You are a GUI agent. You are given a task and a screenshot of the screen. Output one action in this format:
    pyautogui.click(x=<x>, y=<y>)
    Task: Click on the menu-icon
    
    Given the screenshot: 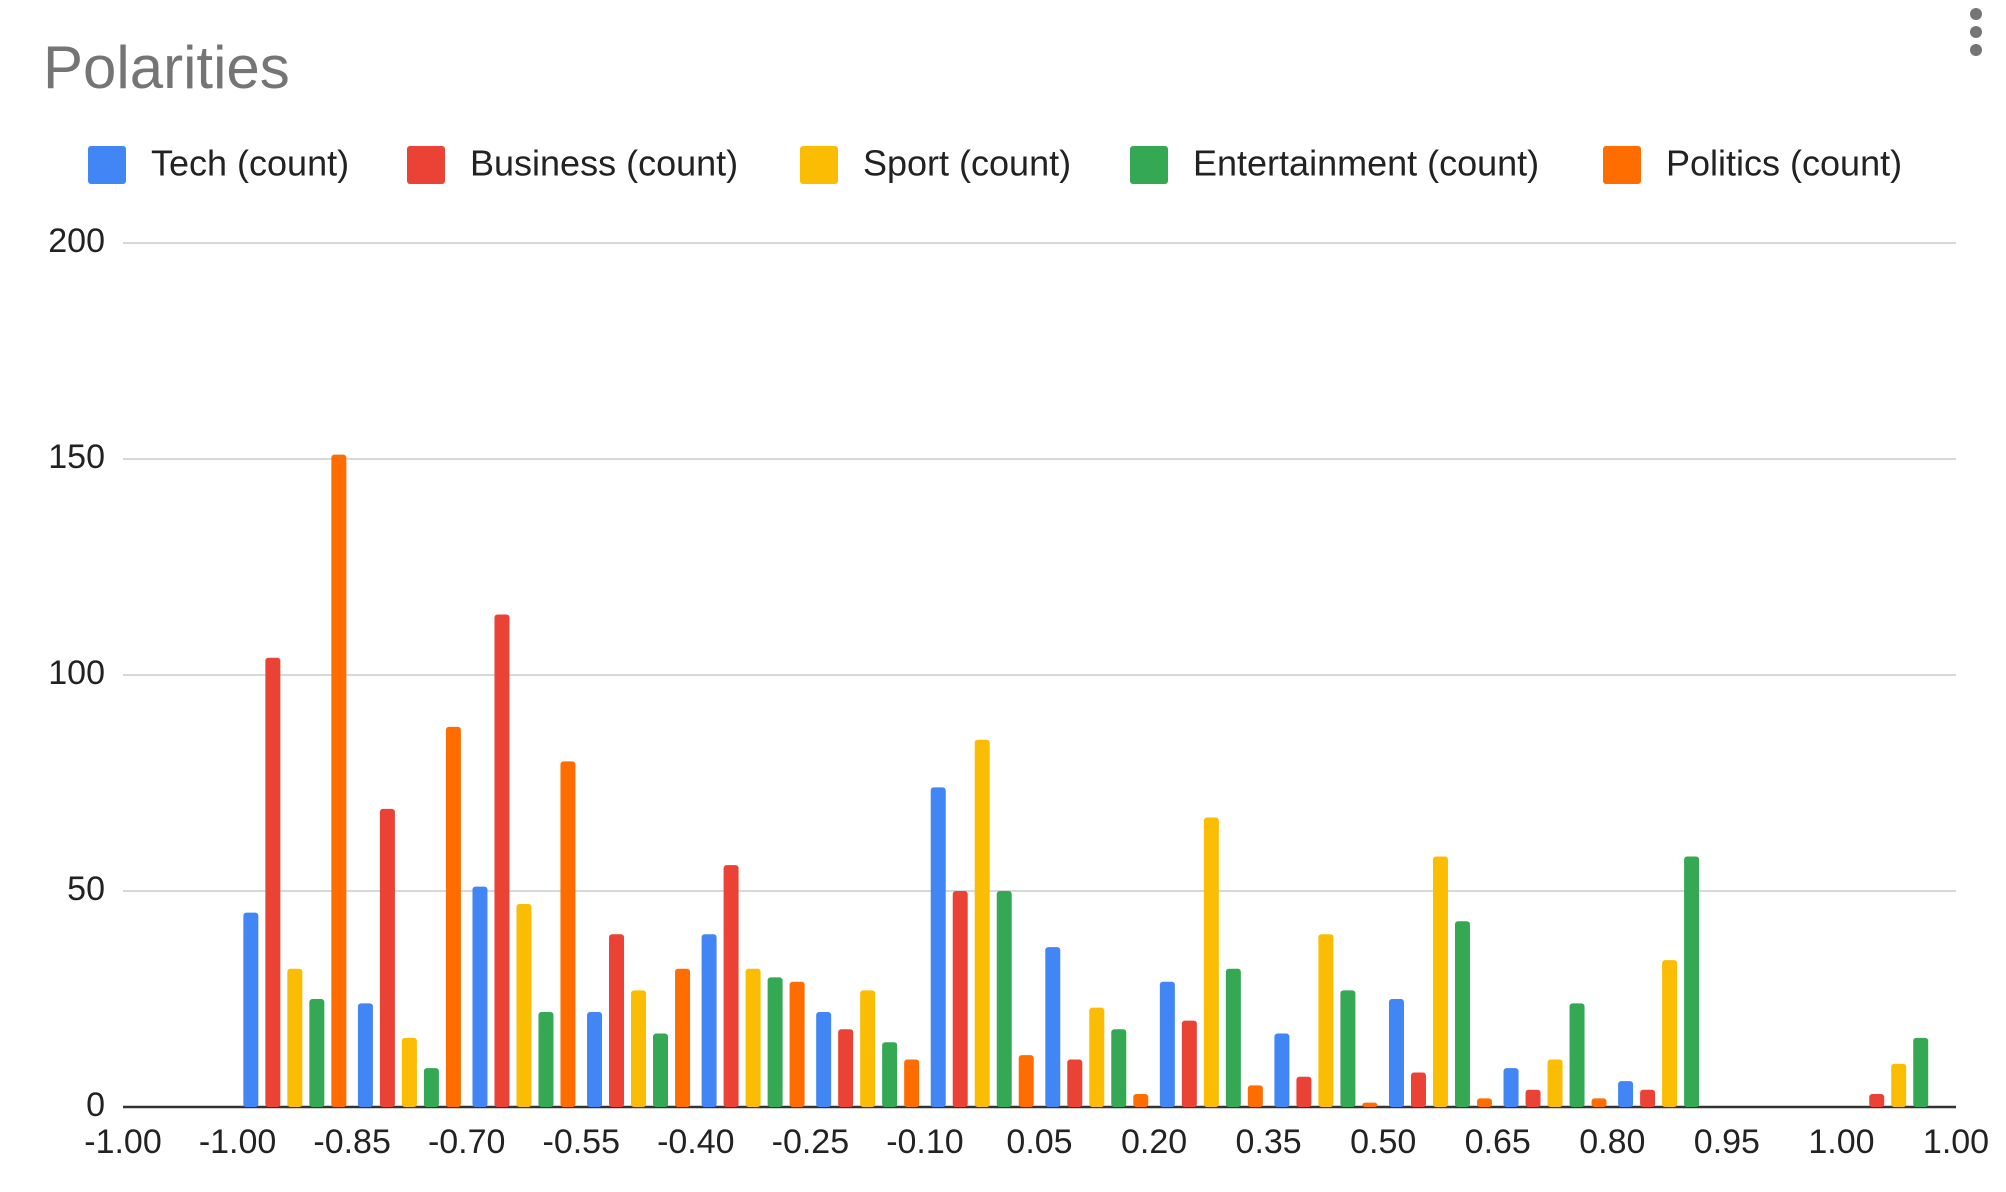 What is the action you would take?
    pyautogui.click(x=1976, y=32)
    